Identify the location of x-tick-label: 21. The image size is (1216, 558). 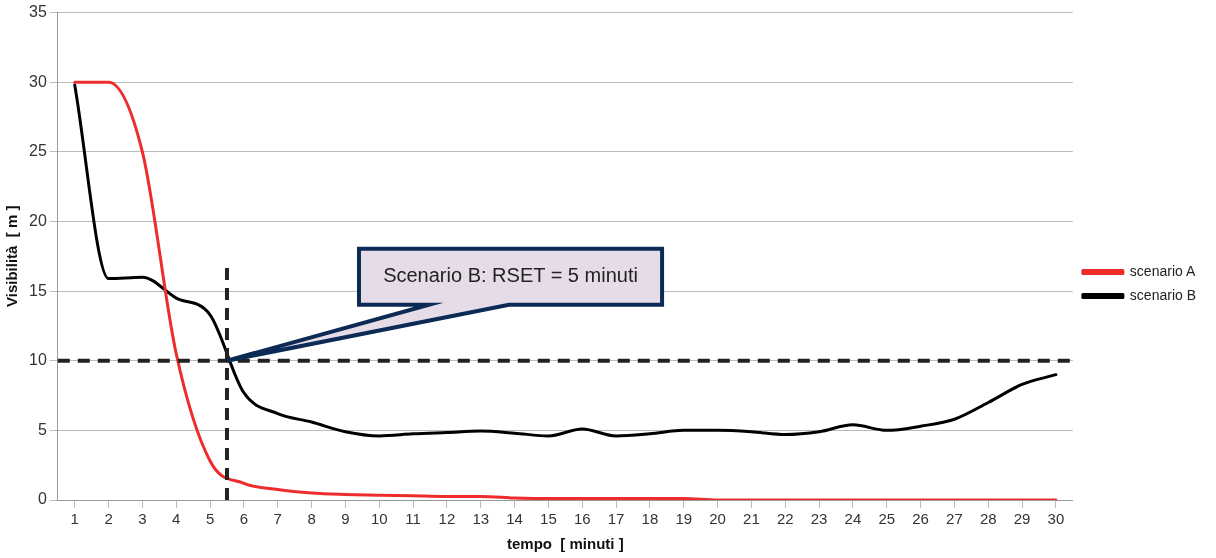
(751, 519).